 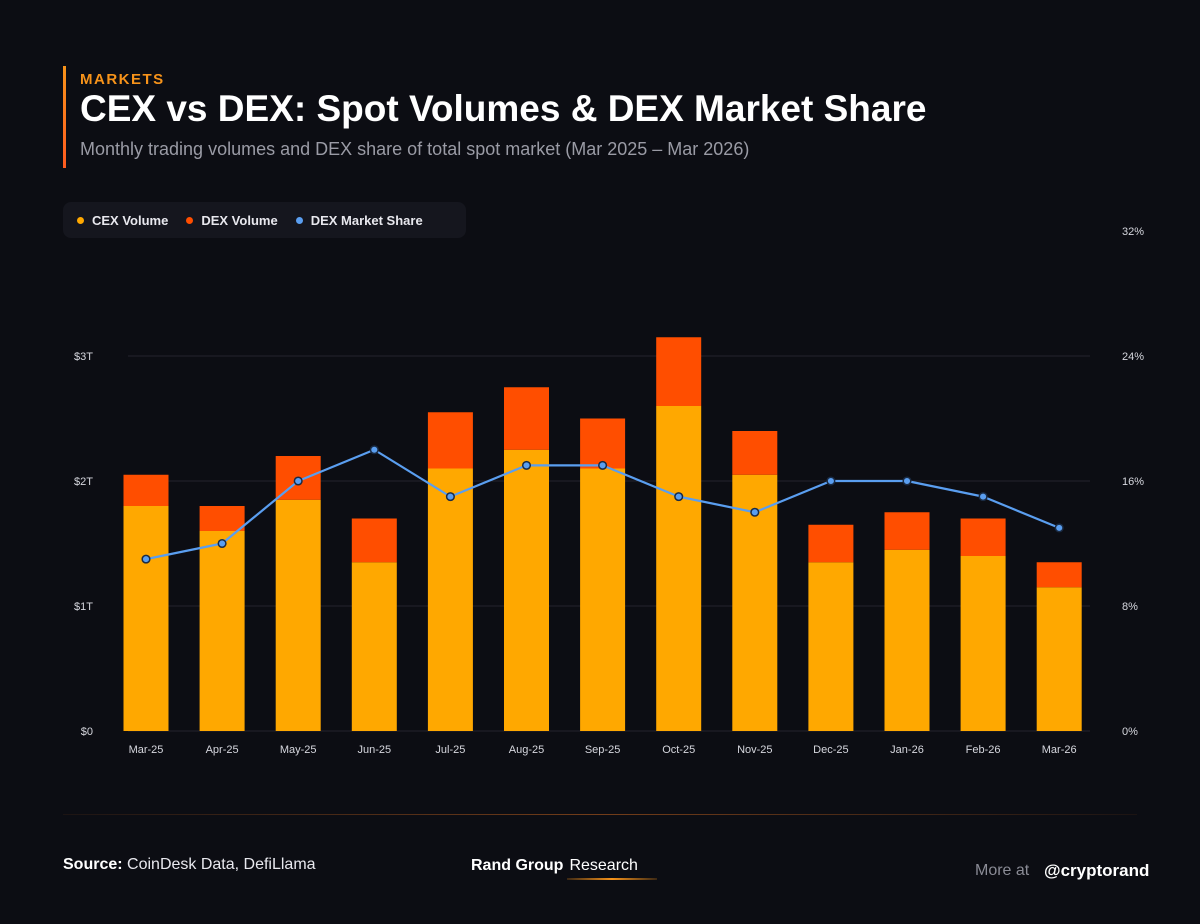 What do you see at coordinates (299, 220) in the screenshot?
I see `legend-dot-share` at bounding box center [299, 220].